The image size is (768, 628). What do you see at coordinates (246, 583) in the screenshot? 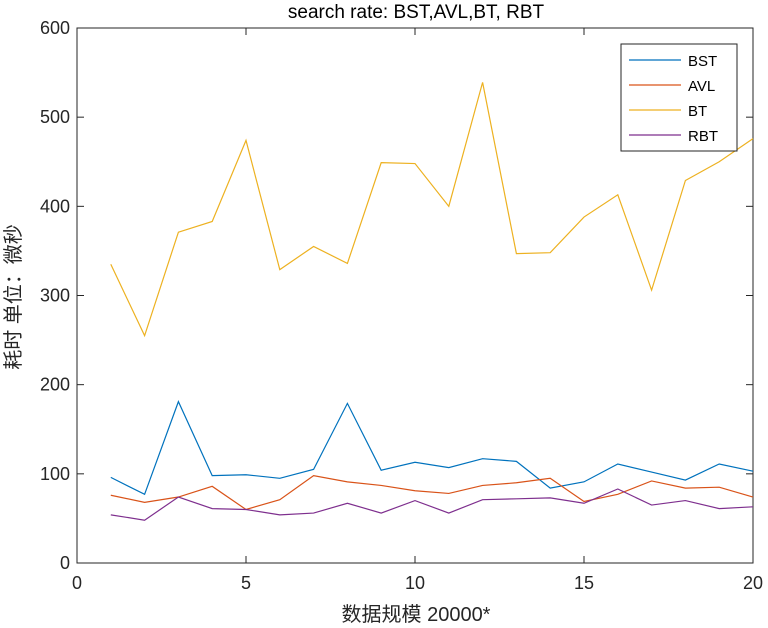
I see `x-tick-label: 5` at bounding box center [246, 583].